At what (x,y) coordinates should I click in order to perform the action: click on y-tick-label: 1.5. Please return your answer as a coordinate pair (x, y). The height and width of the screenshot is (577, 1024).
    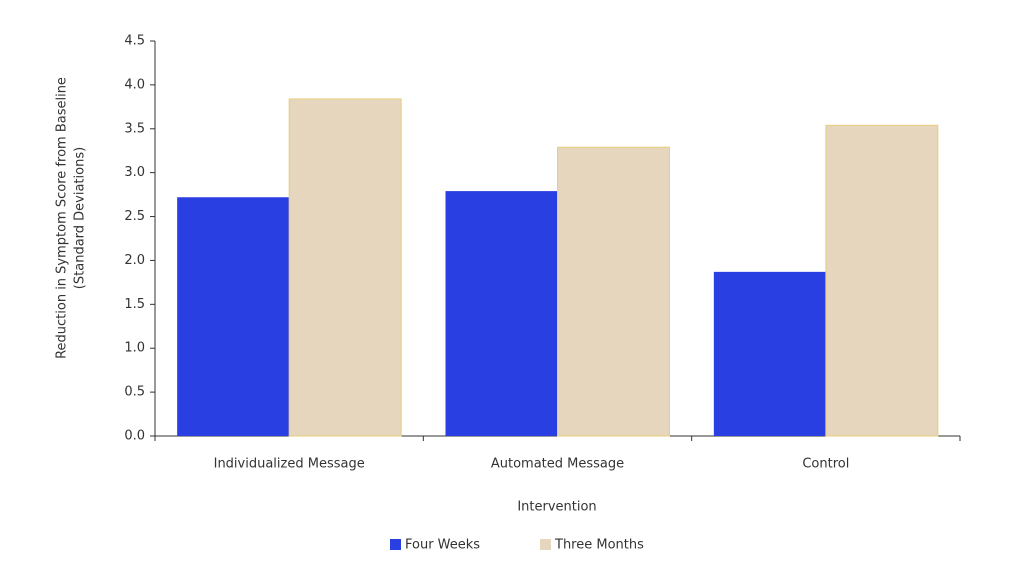
    Looking at the image, I should click on (134, 304).